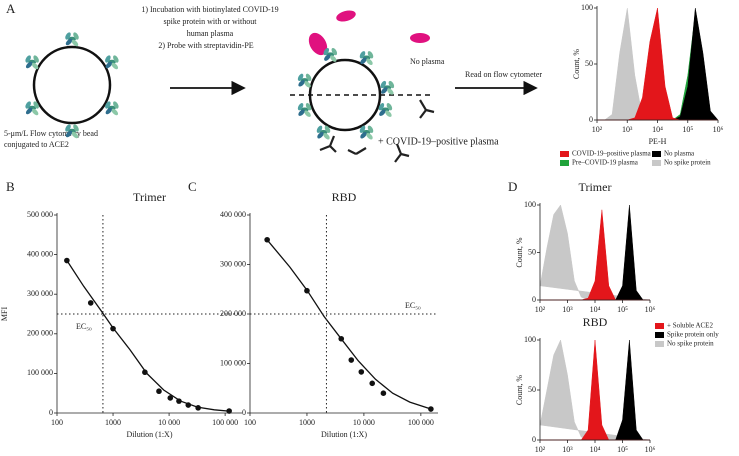 This screenshot has height=456, width=739. I want to click on step-text: spike protein with or without, so click(211, 21).